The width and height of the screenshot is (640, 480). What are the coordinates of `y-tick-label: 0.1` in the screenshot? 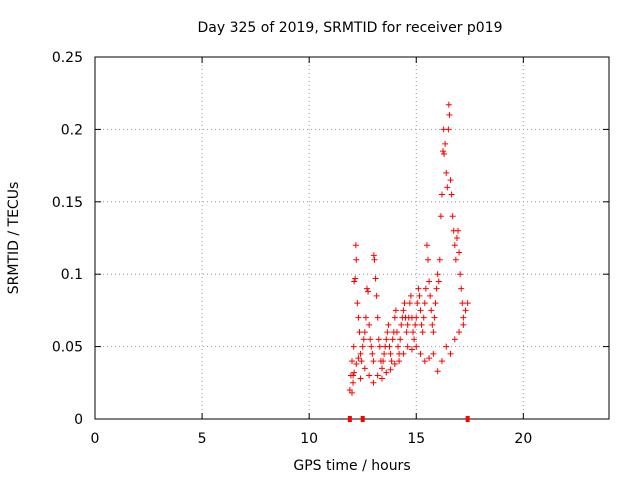 It's located at (72, 275).